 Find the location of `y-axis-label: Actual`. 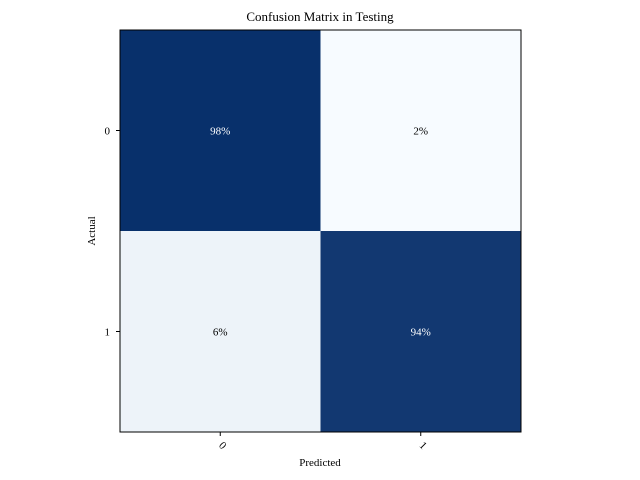

y-axis-label: Actual is located at coordinates (92, 230).